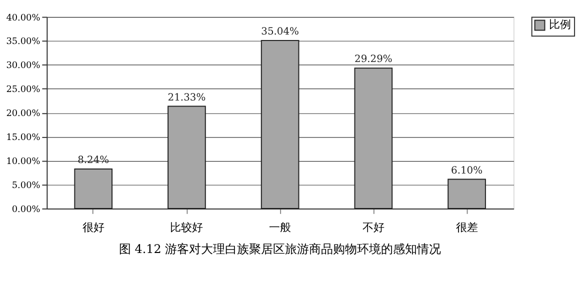 This screenshot has height=299, width=580. Describe the element at coordinates (26, 209) in the screenshot. I see `y-tick-label: 0.00%` at that location.